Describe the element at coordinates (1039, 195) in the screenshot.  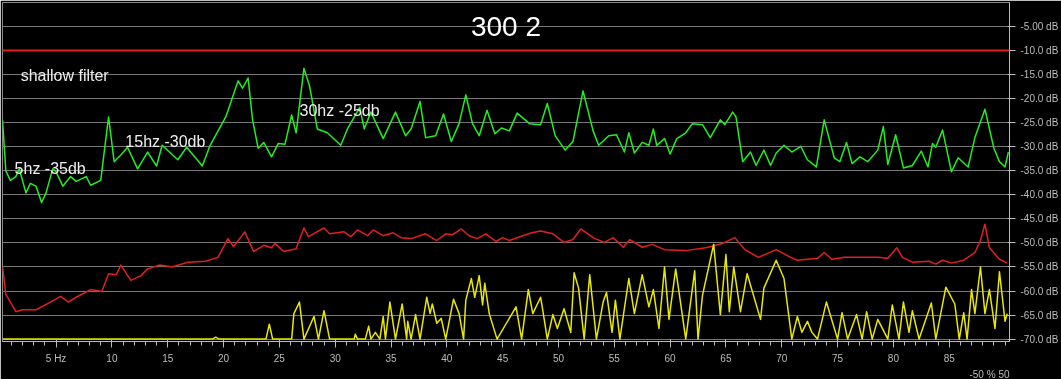
I see `y-tick-label: -40.0 dB` at that location.